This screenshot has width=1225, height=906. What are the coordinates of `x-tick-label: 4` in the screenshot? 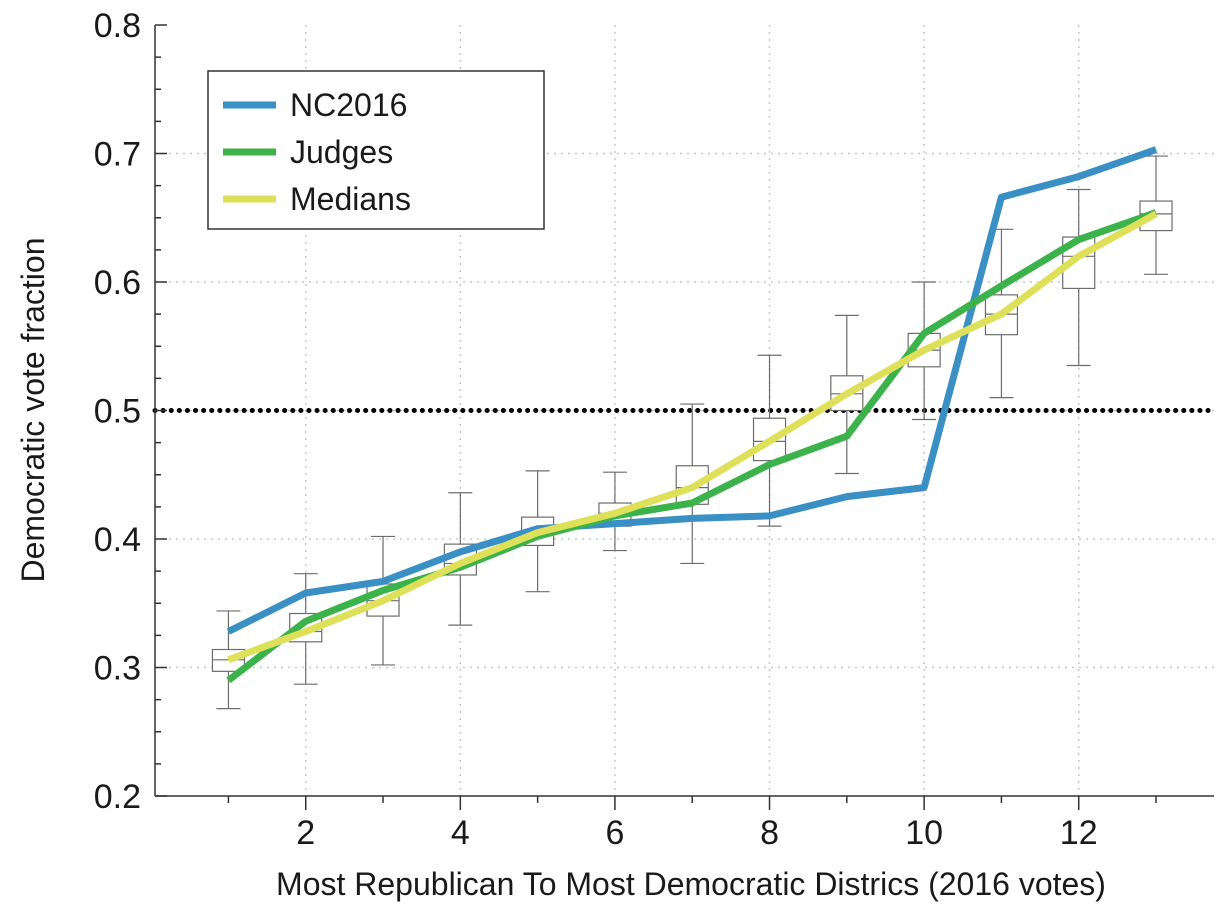 It's located at (460, 833).